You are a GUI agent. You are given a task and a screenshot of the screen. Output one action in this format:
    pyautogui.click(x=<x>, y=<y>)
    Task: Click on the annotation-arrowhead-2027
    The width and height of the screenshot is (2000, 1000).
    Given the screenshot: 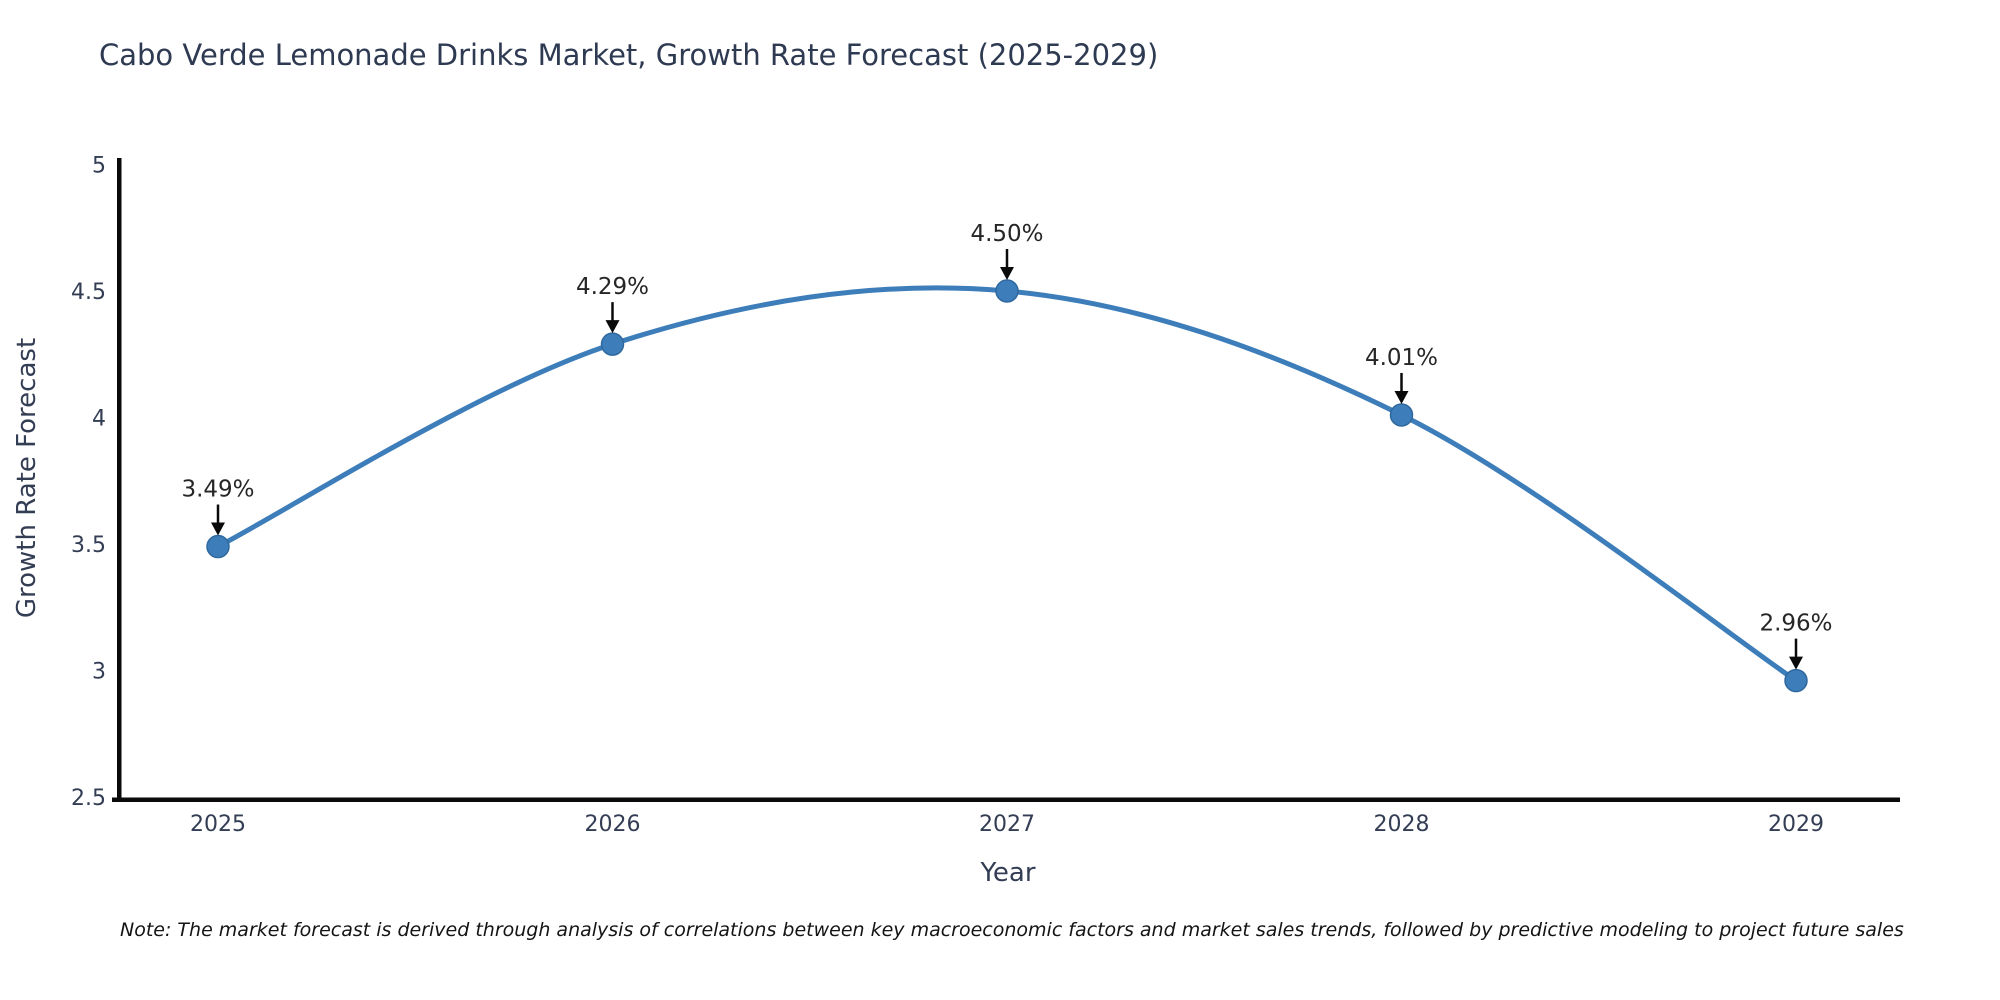 What is the action you would take?
    pyautogui.click(x=1007, y=273)
    